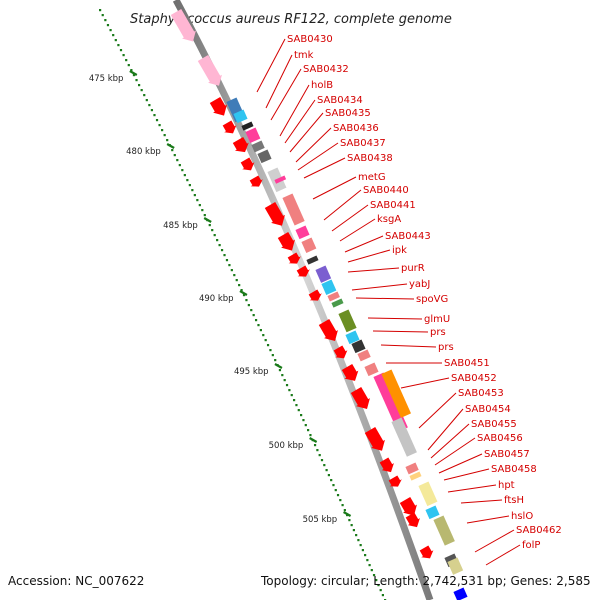  I want to click on gene-label: holB, so click(322, 85).